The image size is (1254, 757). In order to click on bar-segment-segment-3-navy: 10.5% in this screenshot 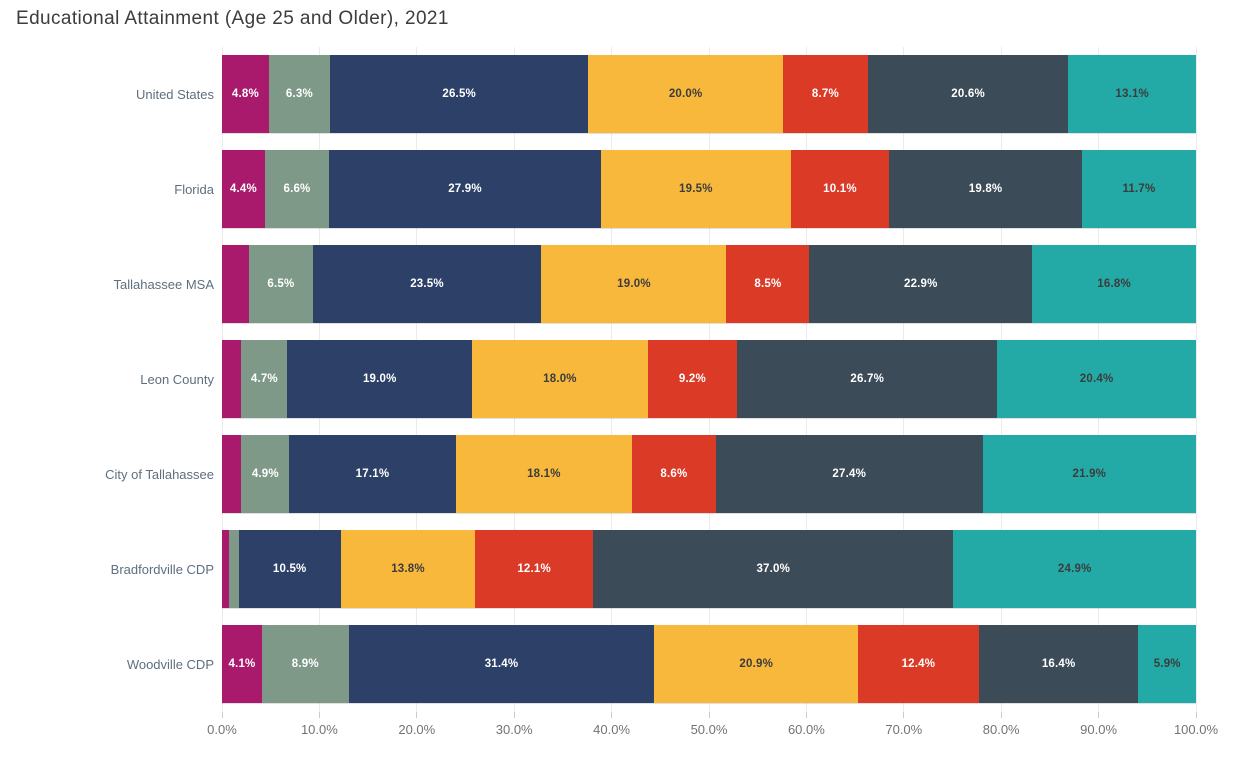, I will do `click(289, 569)`.